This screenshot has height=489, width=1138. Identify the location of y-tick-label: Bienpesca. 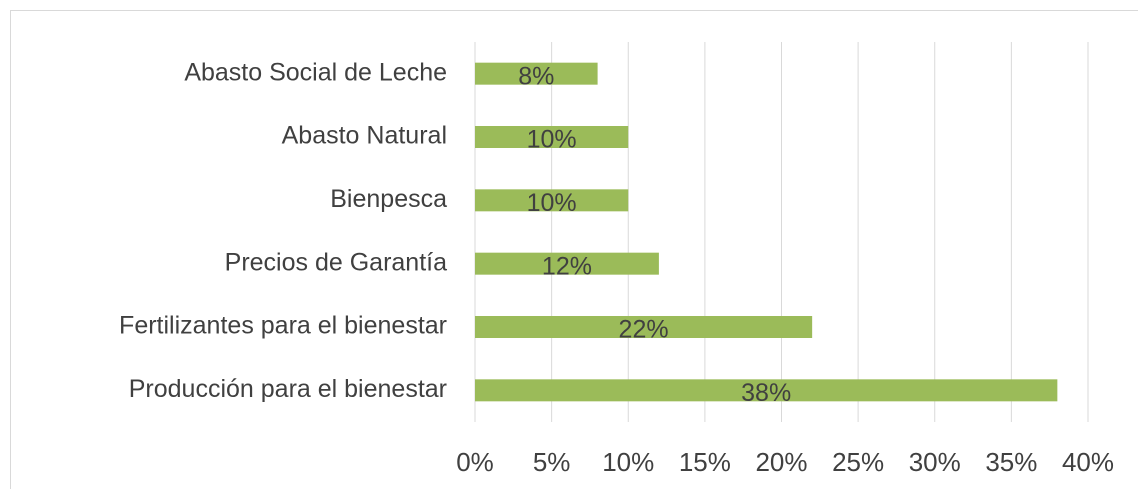
(388, 199).